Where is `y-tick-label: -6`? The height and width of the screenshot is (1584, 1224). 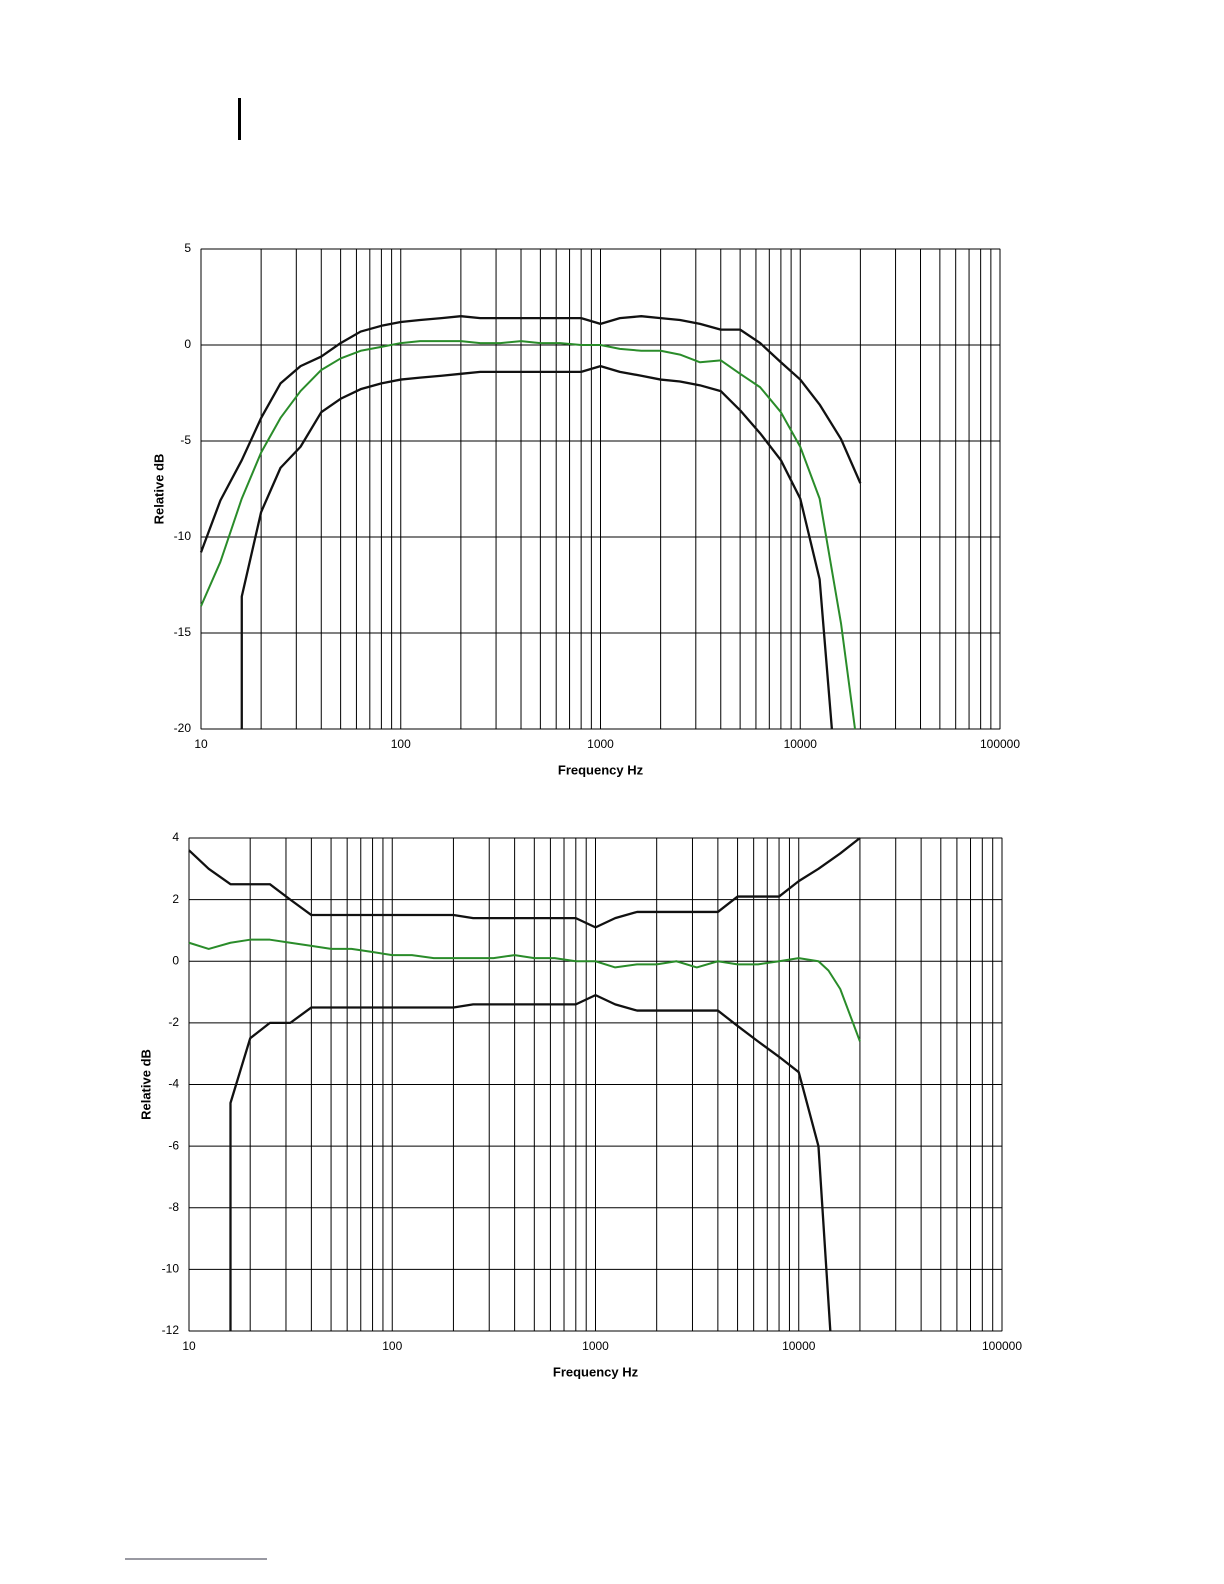
y-tick-label: -6 is located at coordinates (173, 1145).